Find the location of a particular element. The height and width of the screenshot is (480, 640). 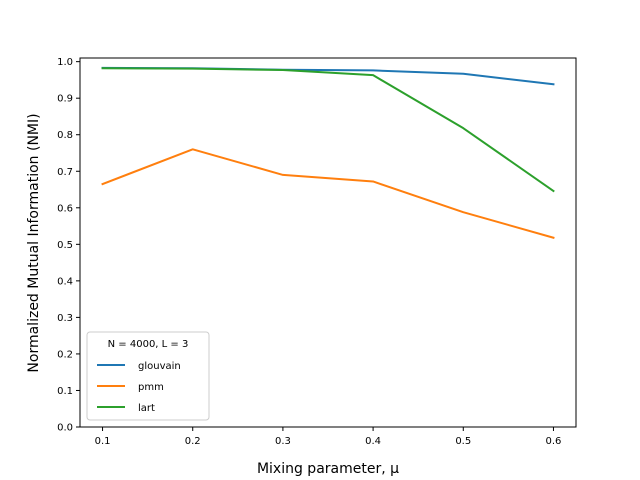

y-tick-label: 0.5 is located at coordinates (65, 245).